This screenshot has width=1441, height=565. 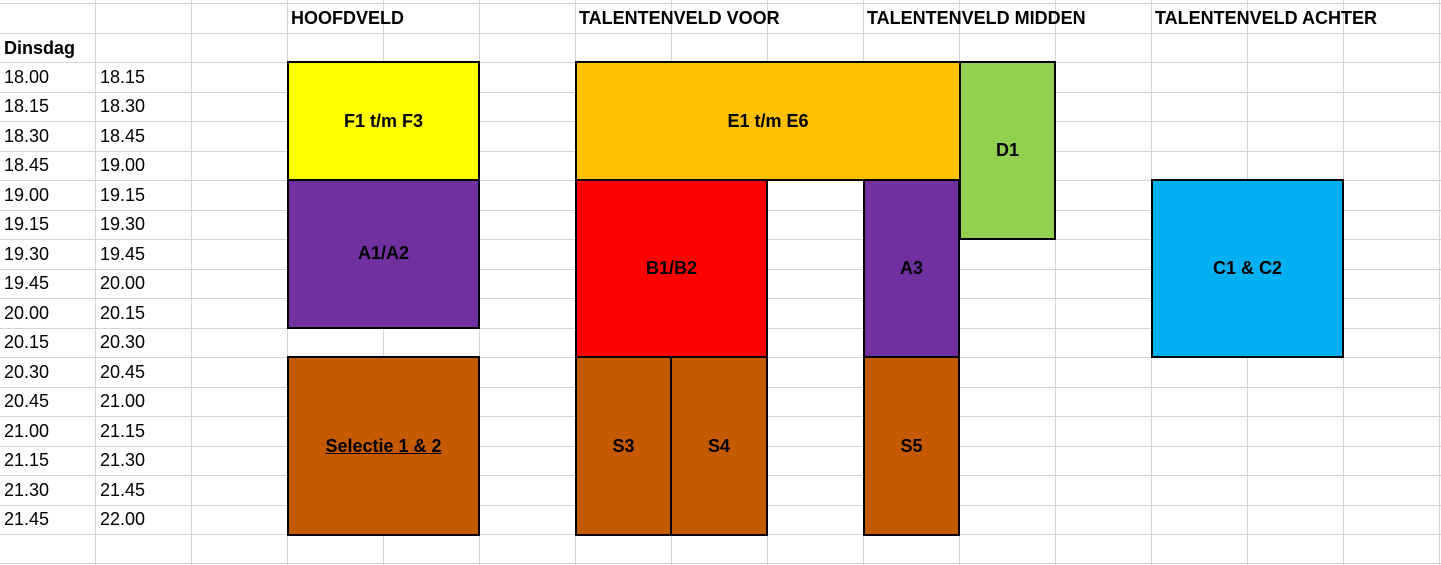 I want to click on block-d1: D1, so click(x=1007, y=150).